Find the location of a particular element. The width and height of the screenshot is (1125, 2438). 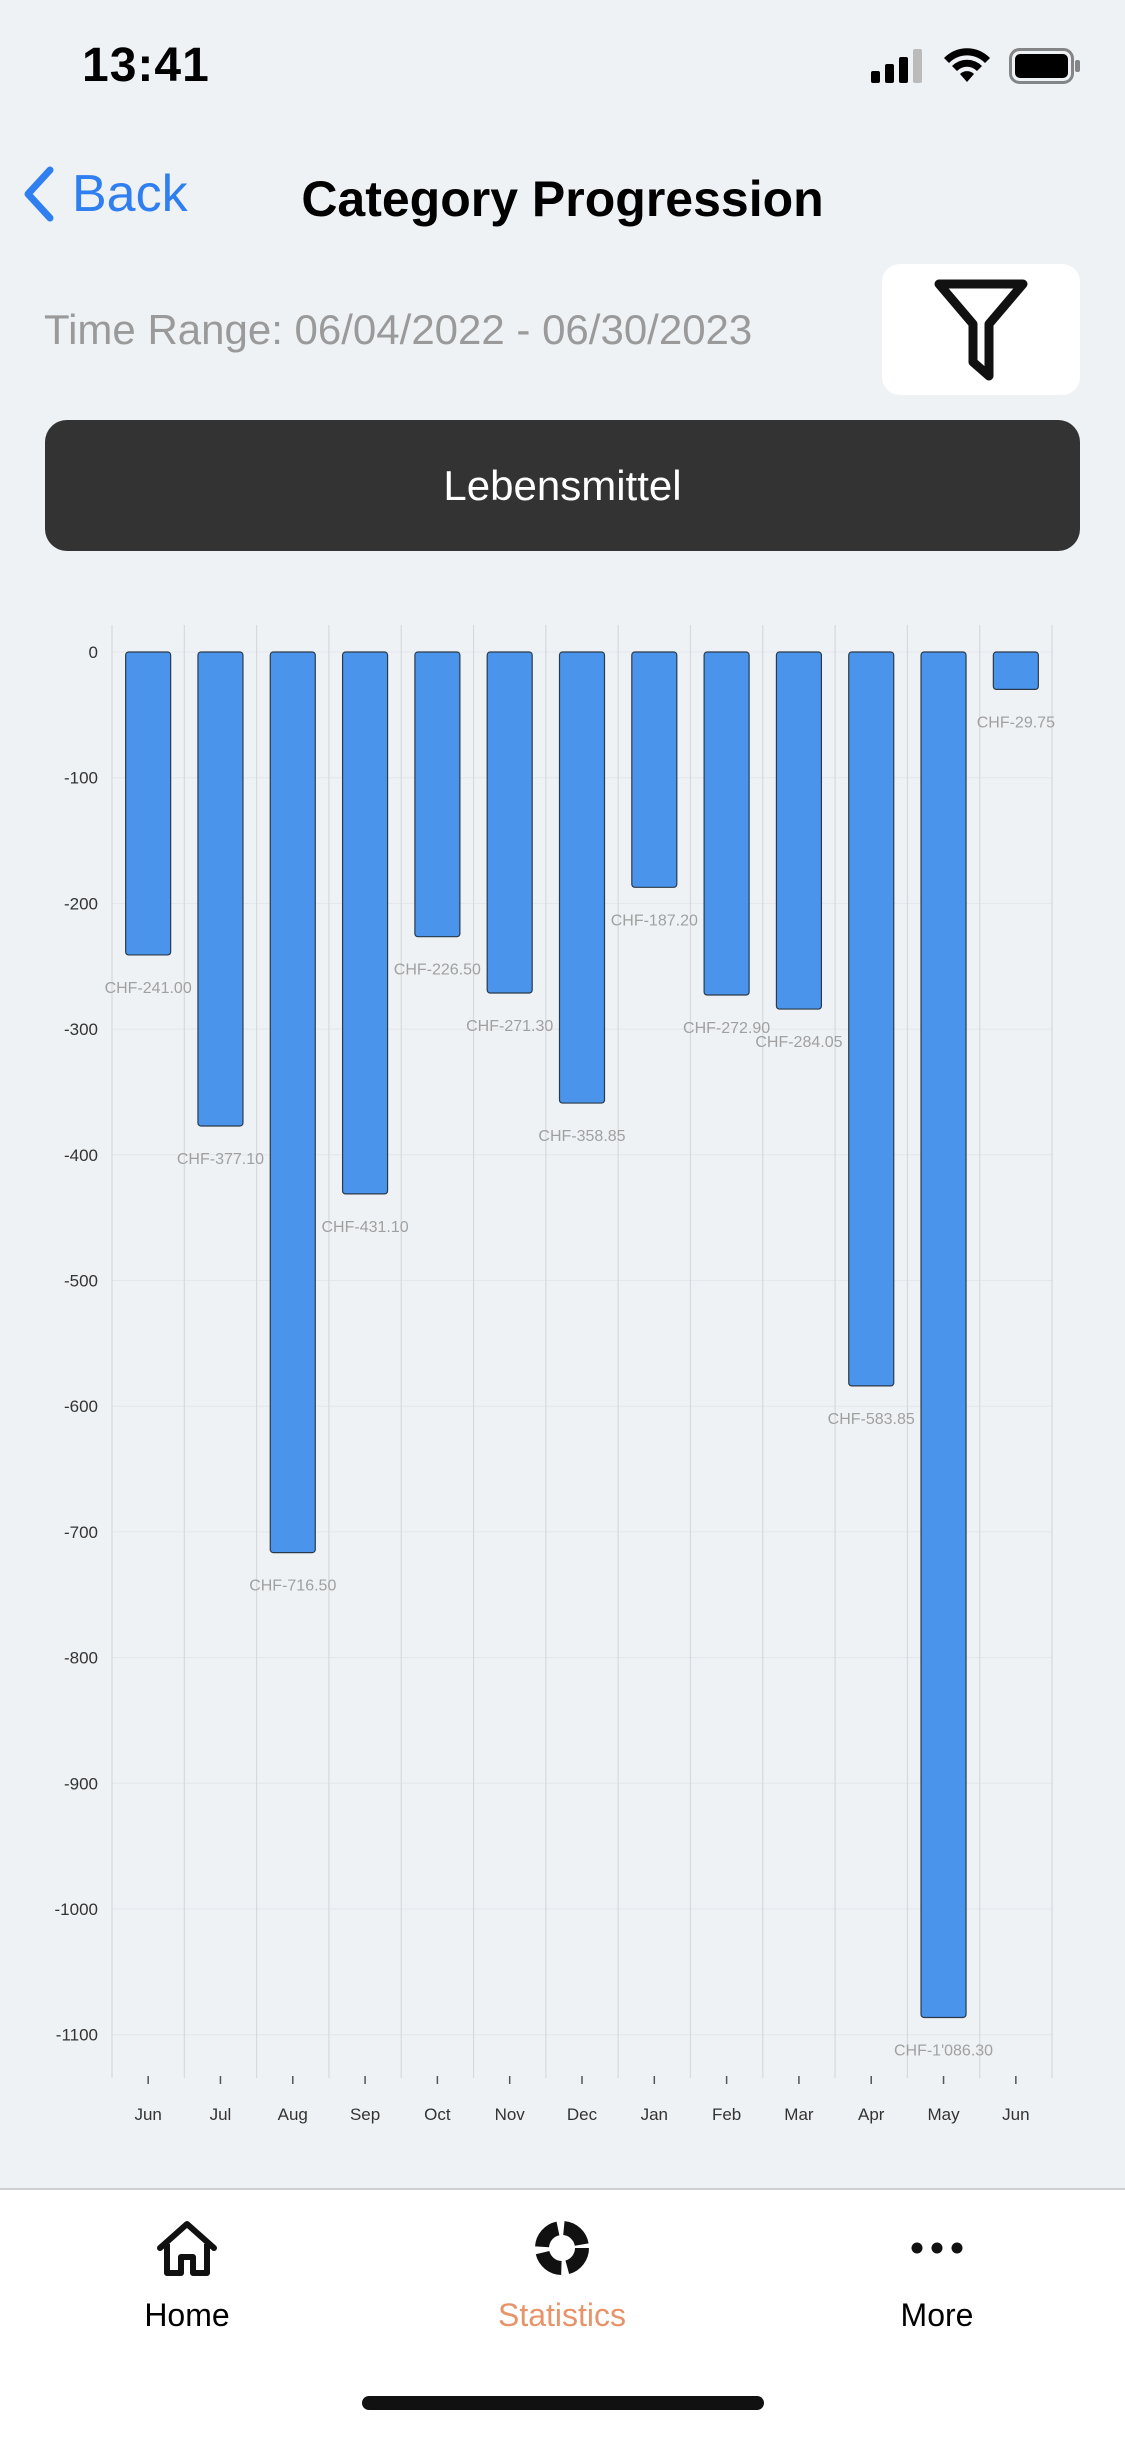

tab-more: More is located at coordinates (937, 2276).